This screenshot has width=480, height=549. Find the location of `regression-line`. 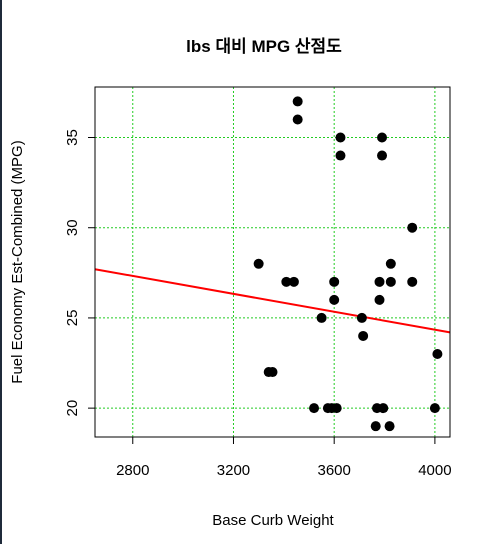

regression-line is located at coordinates (272, 301).